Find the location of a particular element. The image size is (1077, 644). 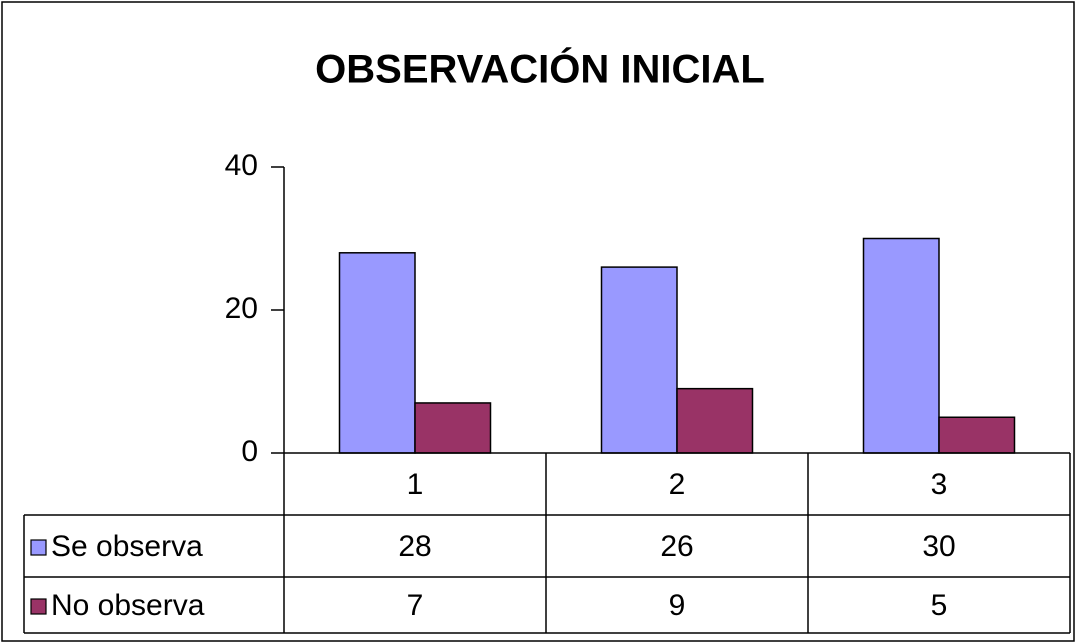

table-value: 5 is located at coordinates (939, 605).